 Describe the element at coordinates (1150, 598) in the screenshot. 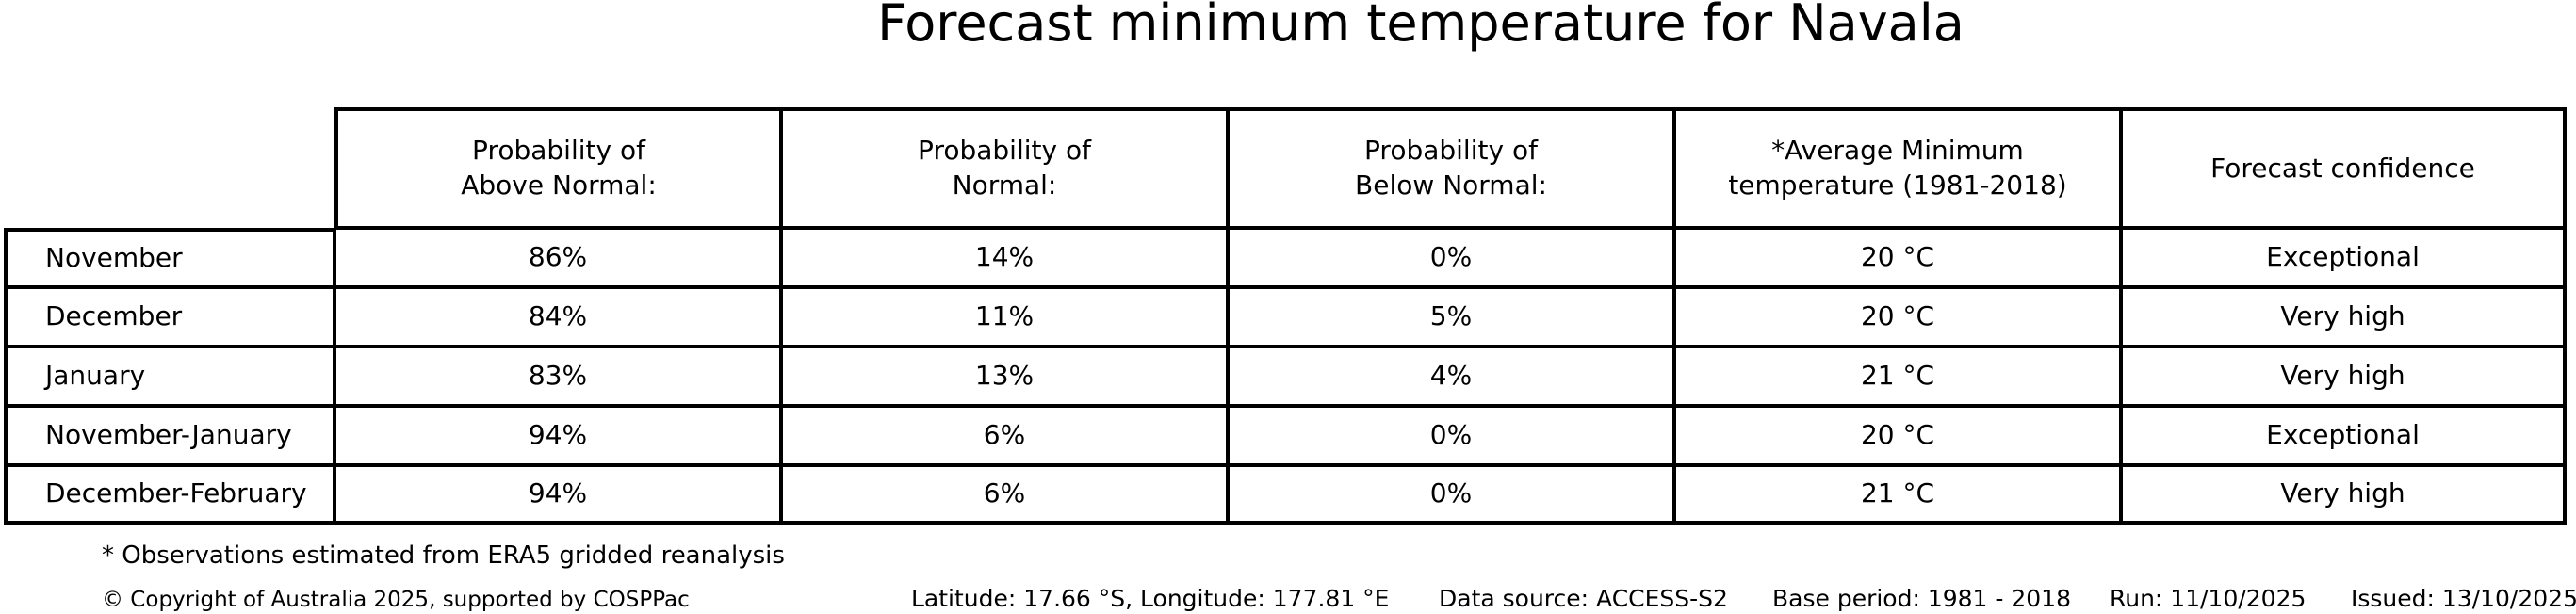

I see `location-text: Latitude: 17.66 °S, Longitude: 177.81 °E` at that location.